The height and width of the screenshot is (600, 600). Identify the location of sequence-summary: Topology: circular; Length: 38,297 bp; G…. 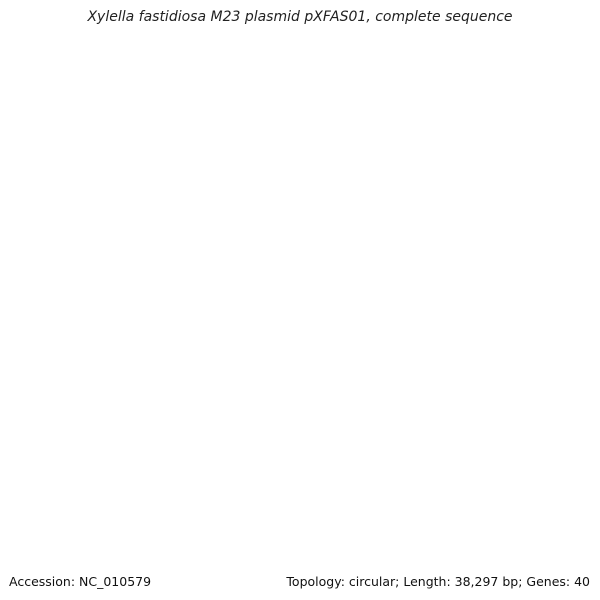
(438, 581).